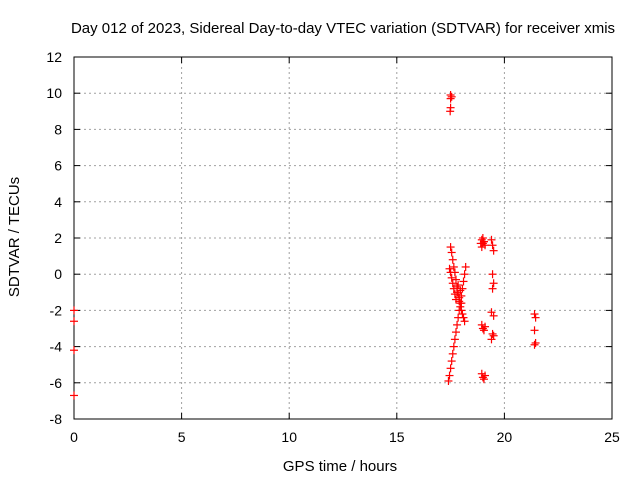 The width and height of the screenshot is (640, 480). I want to click on y-tick-label: 8, so click(58, 129).